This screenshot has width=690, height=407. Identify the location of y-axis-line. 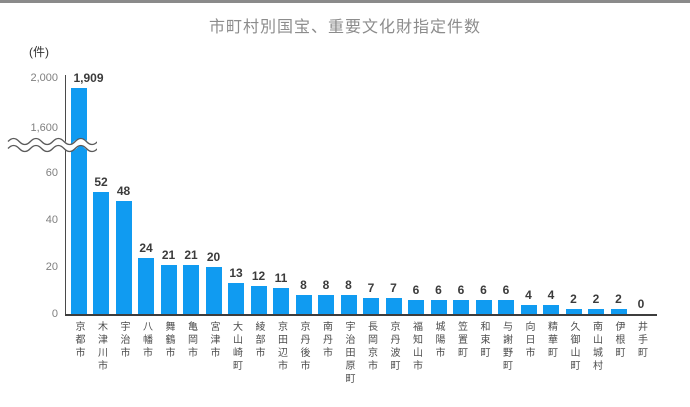
(65, 194).